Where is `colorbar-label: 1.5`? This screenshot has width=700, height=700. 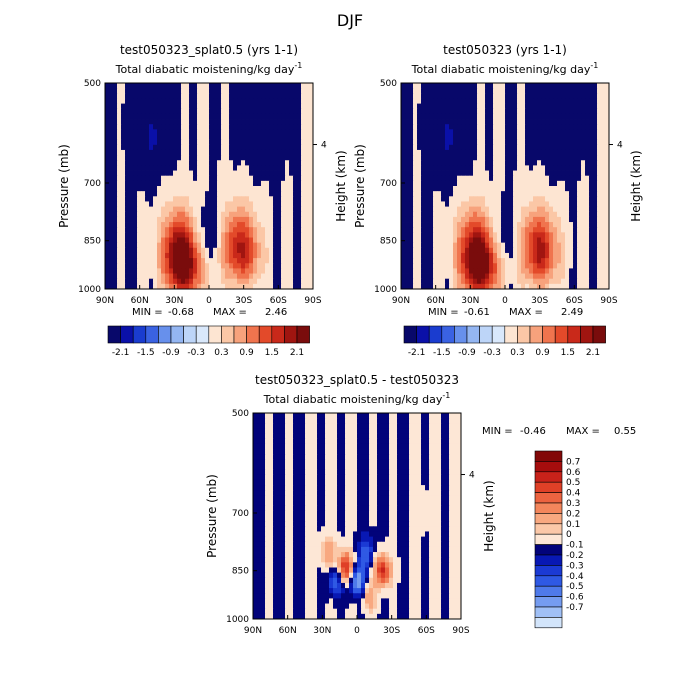 colorbar-label: 1.5 is located at coordinates (272, 353).